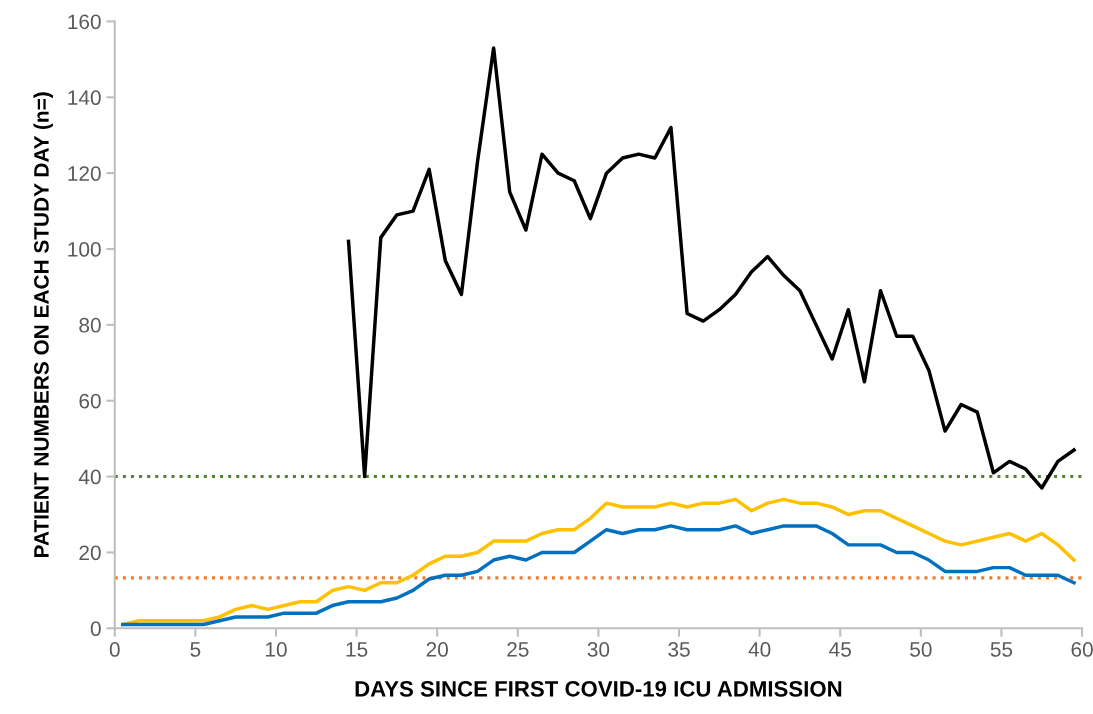 The width and height of the screenshot is (1093, 714). Describe the element at coordinates (276, 649) in the screenshot. I see `x-tick-label: 10` at that location.